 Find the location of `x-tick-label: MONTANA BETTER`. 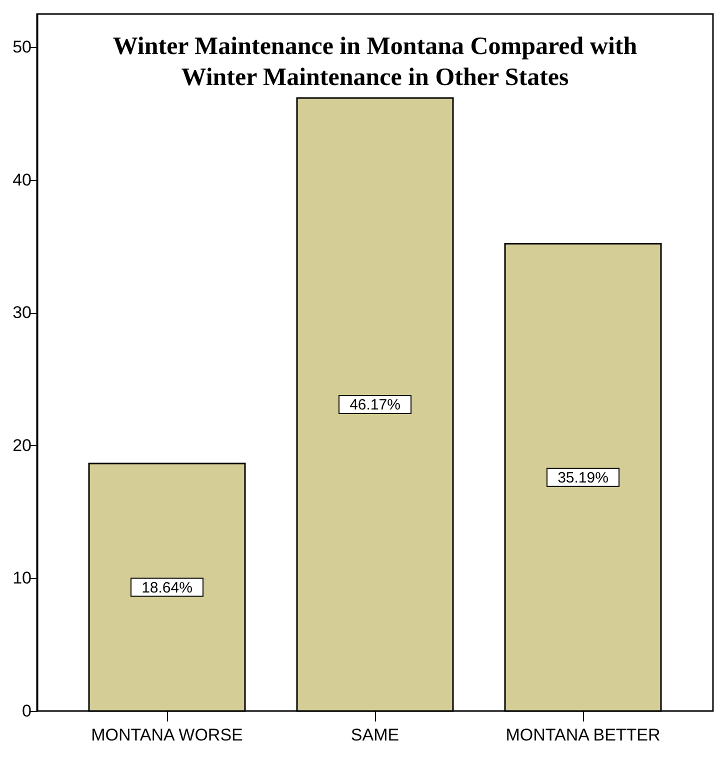

x-tick-label: MONTANA BETTER is located at coordinates (583, 735).